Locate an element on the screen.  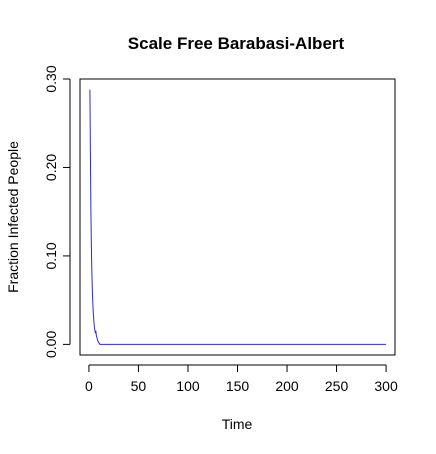
y-axis: 0.00 0.10 0.20 0.30 is located at coordinates (57, 211).